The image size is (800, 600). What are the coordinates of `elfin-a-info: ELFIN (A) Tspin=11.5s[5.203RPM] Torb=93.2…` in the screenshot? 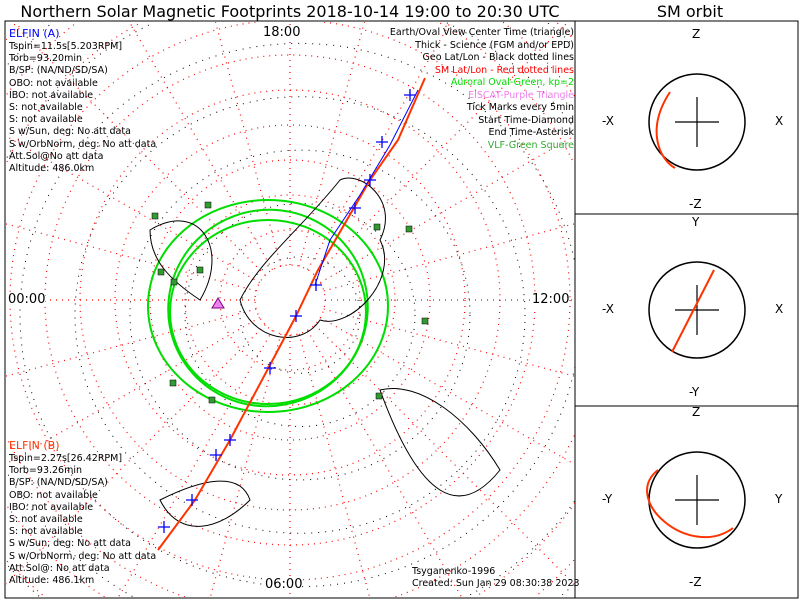 It's located at (82, 101).